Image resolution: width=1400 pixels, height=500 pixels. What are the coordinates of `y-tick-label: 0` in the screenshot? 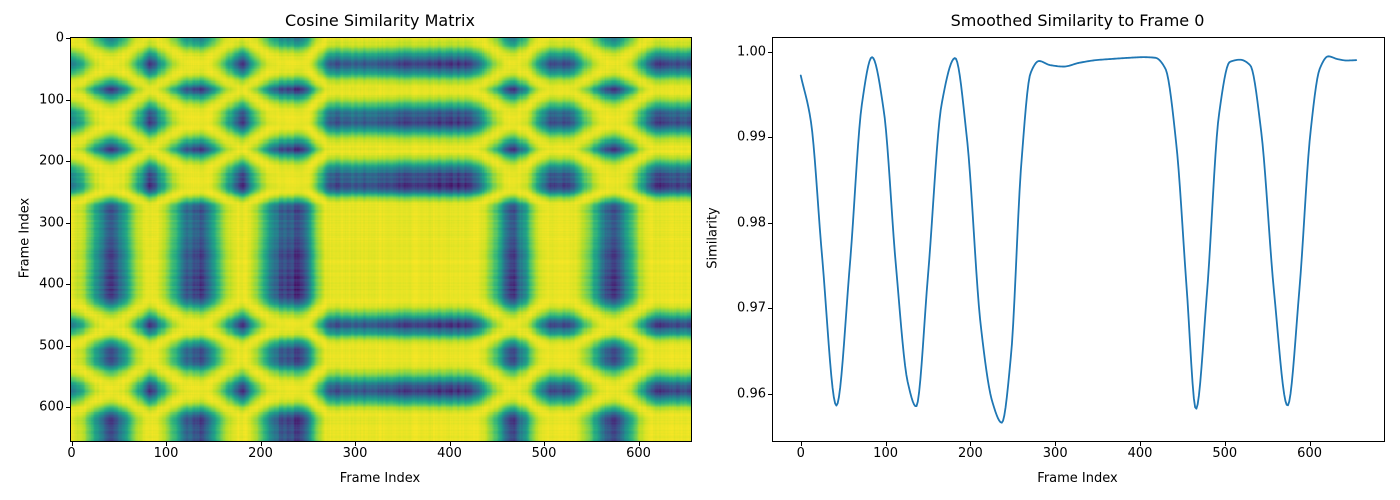 It's located at (59, 38).